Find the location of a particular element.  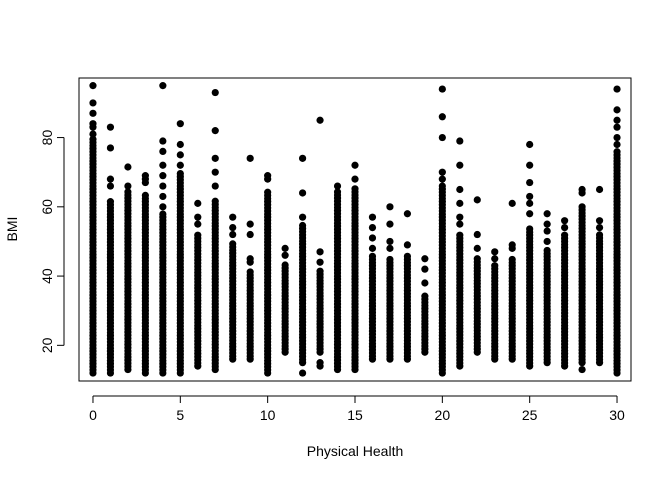

x-tick-label: 15 is located at coordinates (355, 415).